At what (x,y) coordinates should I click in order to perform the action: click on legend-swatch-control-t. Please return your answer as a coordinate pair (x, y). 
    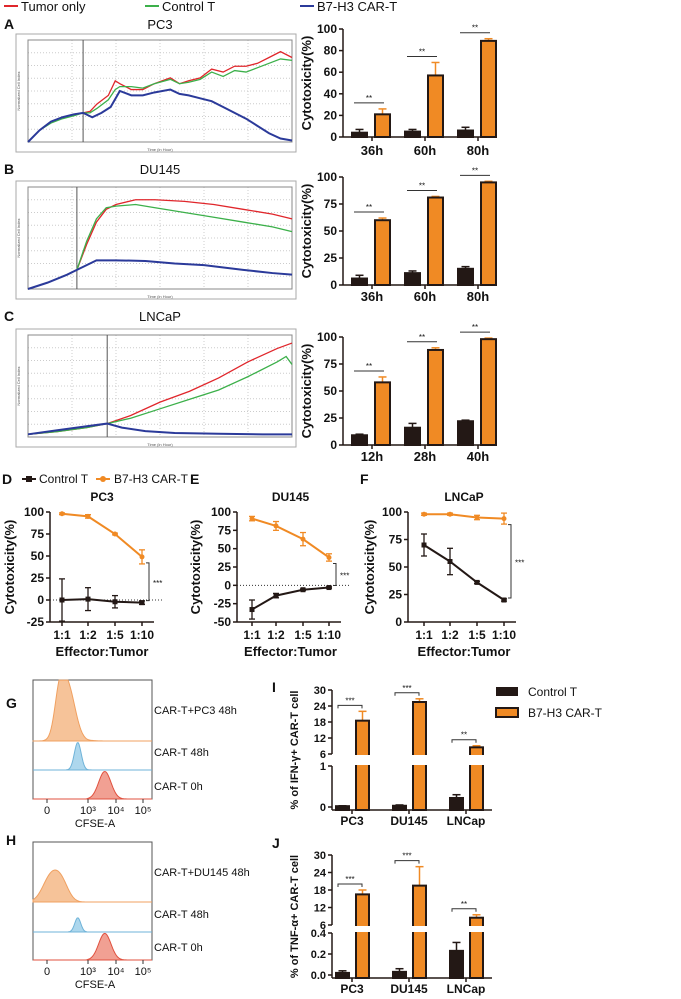
    Looking at the image, I should click on (507, 691).